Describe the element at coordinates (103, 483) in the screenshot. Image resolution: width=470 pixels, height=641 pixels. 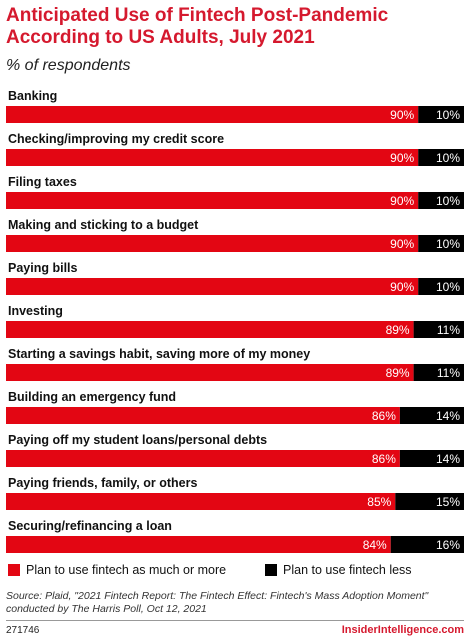
I see `category-label: Paying friends, family, or others` at that location.